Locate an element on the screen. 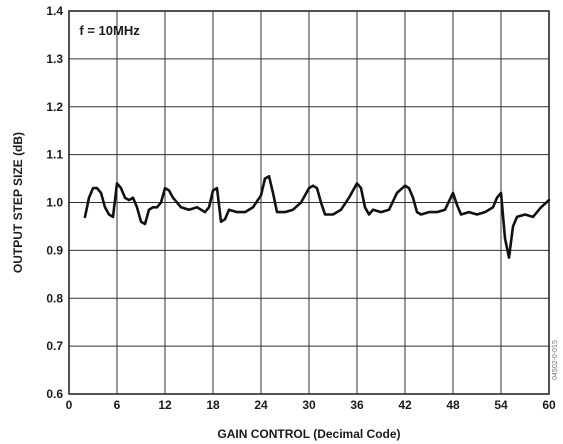  x-tick-labels: 0 6 12 18 24 30 36 42 48 54 60 is located at coordinates (311, 405).